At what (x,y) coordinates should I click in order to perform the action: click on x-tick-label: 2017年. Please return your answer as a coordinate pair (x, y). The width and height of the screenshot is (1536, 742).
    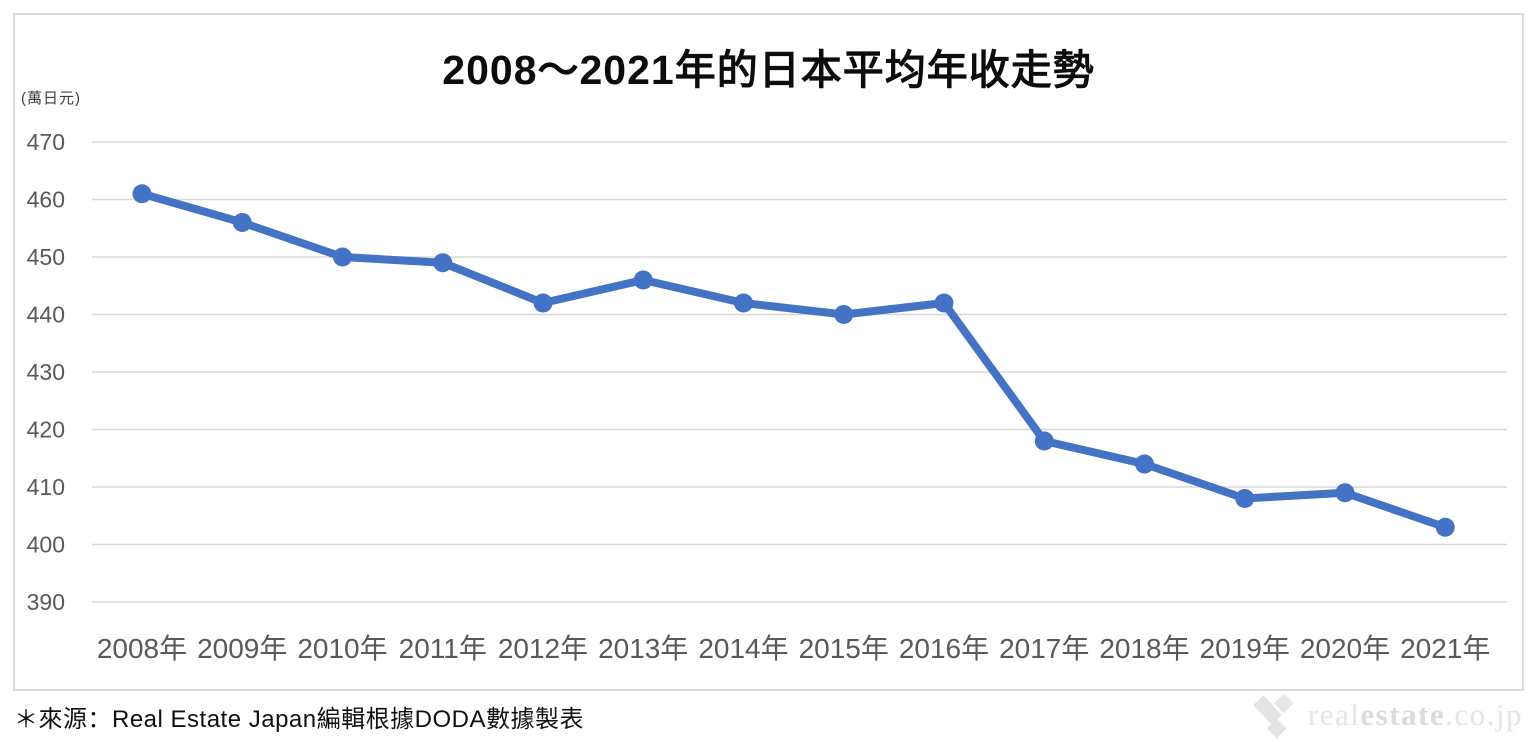
    Looking at the image, I should click on (1044, 648).